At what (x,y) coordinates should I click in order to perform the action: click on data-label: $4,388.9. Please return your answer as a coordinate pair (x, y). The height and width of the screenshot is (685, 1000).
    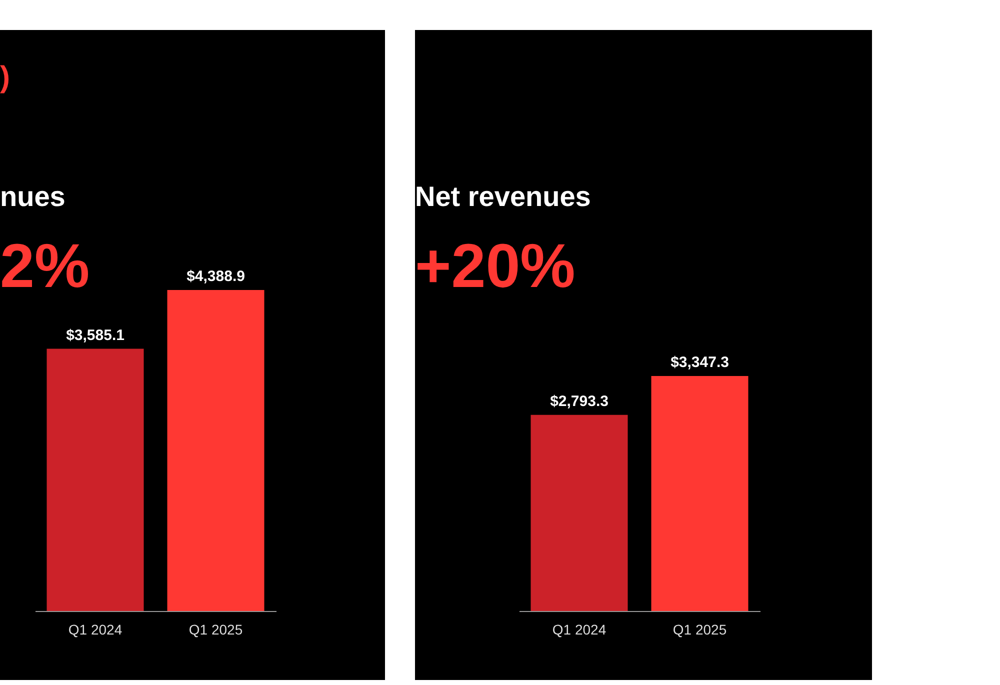
    Looking at the image, I should click on (215, 276).